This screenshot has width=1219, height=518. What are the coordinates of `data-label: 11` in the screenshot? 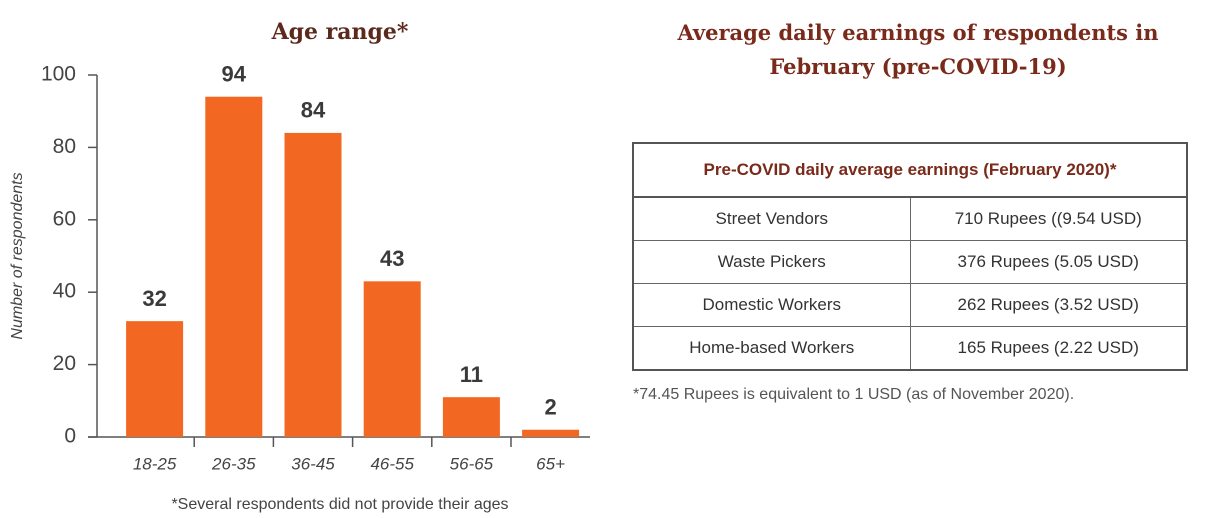 It's located at (471, 374).